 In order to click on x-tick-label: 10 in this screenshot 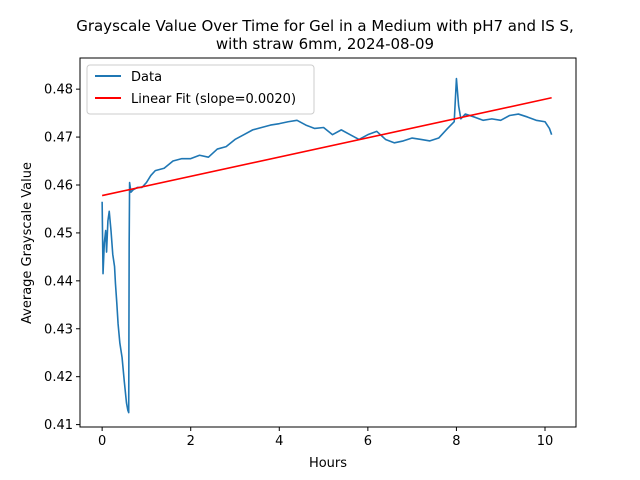, I will do `click(545, 441)`.